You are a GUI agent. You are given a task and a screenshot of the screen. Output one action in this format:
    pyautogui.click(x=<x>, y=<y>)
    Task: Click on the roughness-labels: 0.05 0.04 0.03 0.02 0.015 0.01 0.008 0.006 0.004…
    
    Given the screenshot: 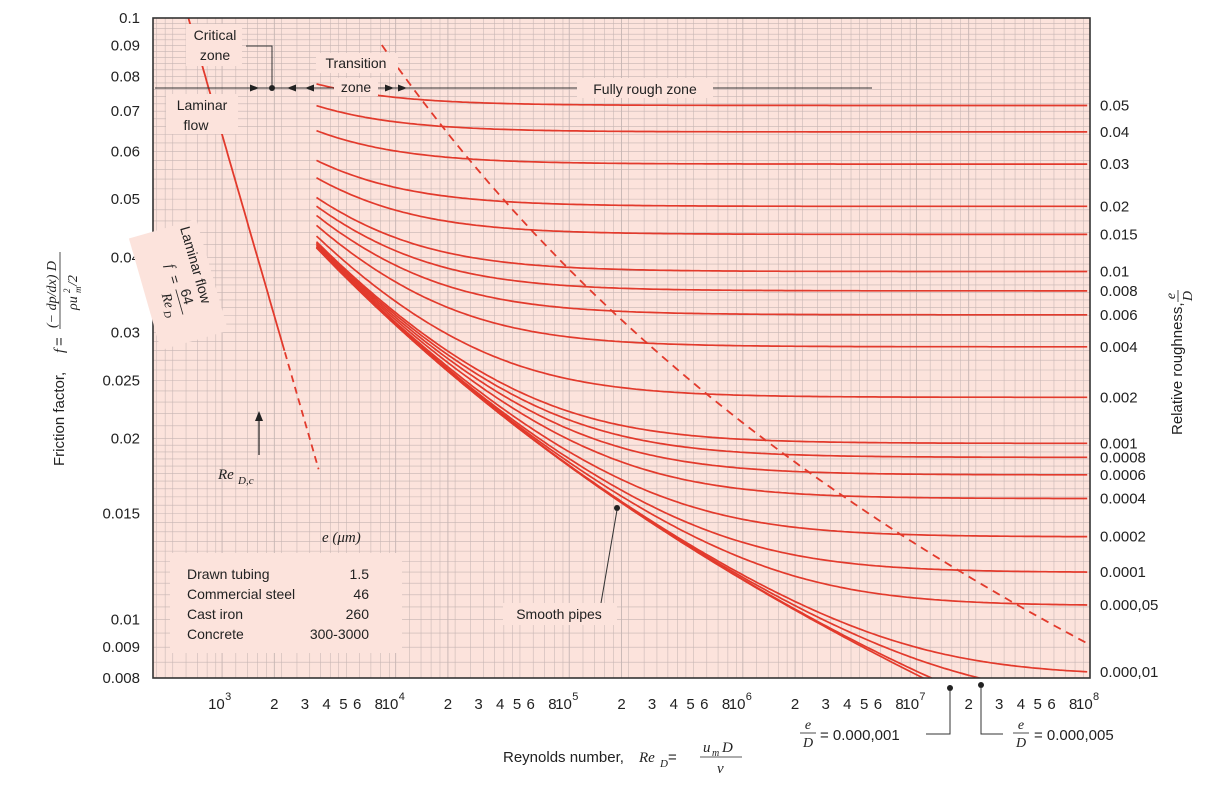 What is the action you would take?
    pyautogui.click(x=1129, y=389)
    